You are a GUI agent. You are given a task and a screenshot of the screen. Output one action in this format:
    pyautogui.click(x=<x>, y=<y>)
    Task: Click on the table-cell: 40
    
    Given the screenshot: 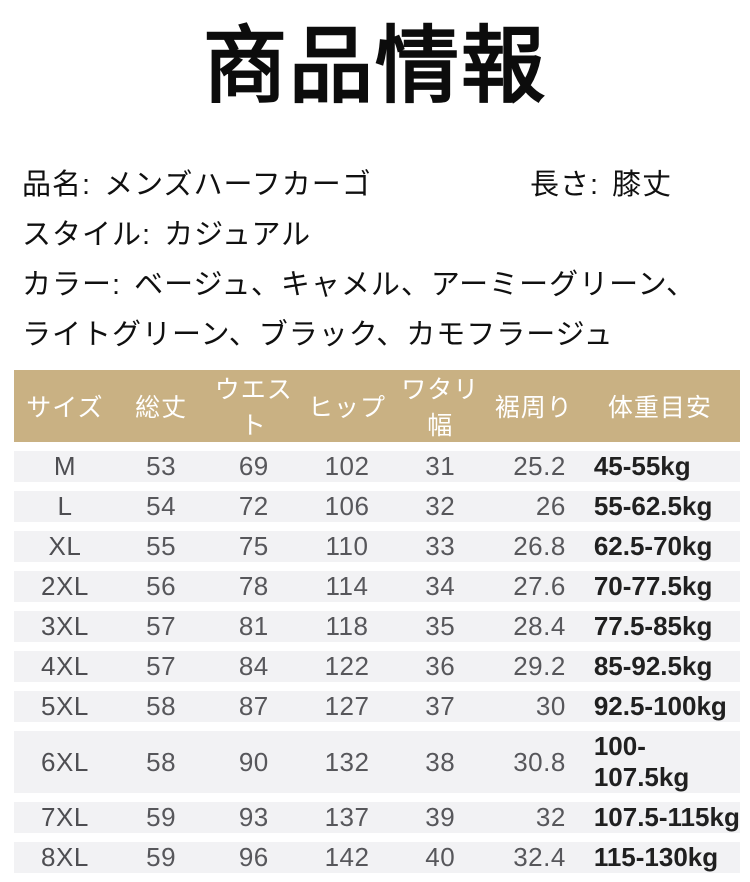 What is the action you would take?
    pyautogui.click(x=440, y=857)
    